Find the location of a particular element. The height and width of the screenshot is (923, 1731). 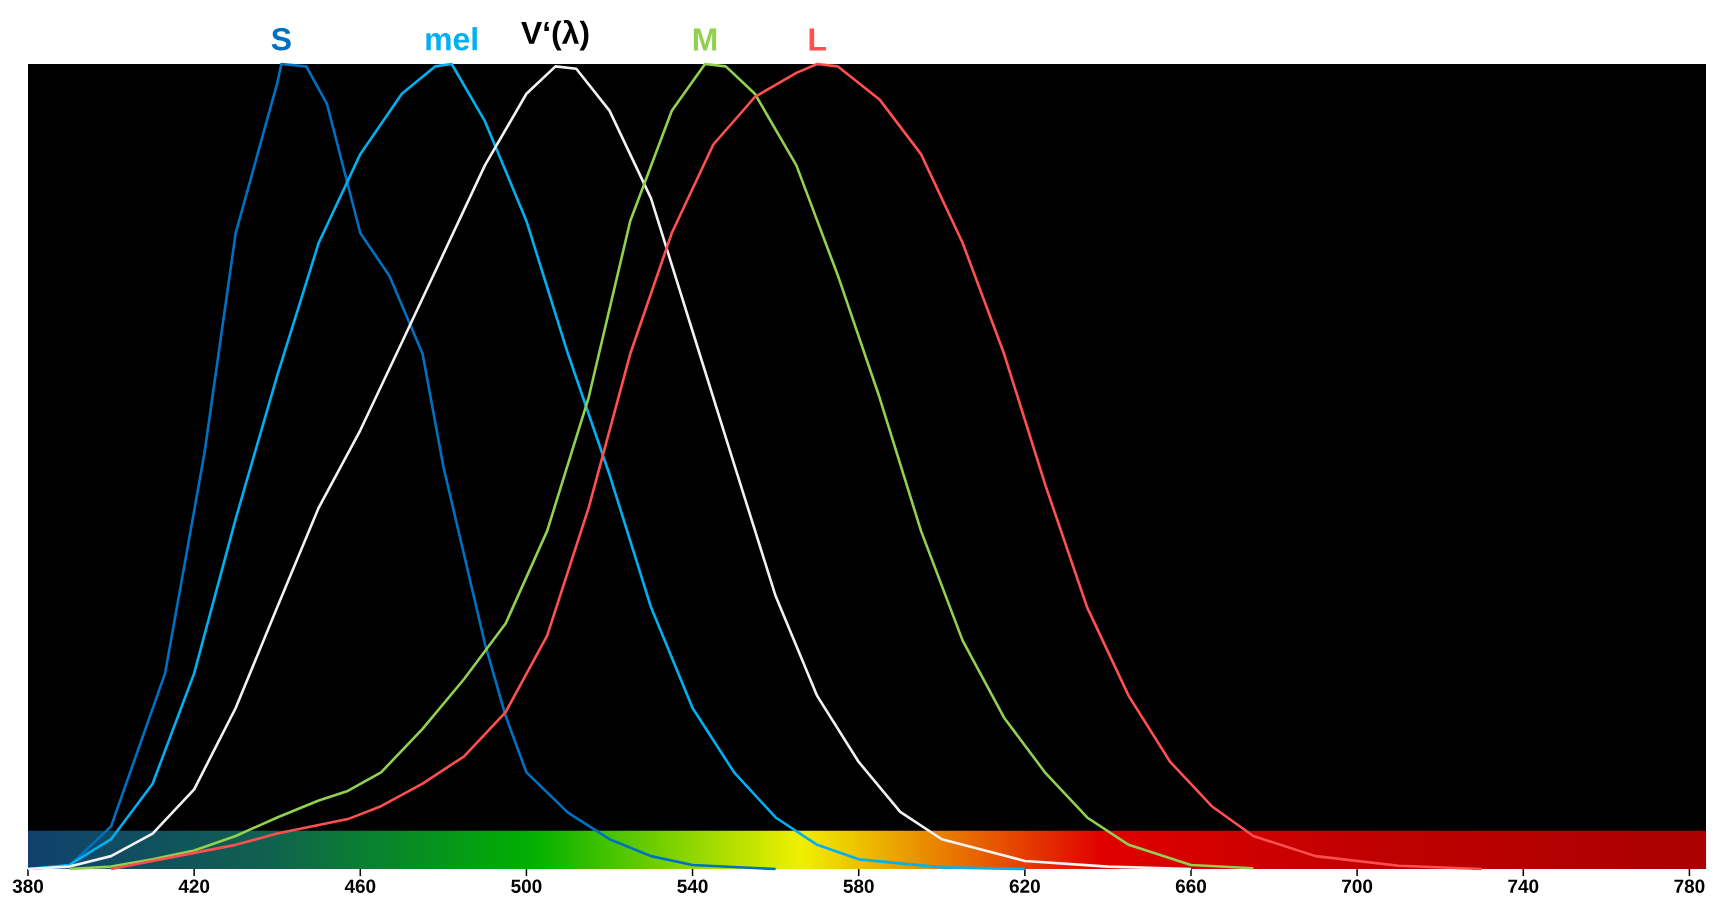

series-label: L is located at coordinates (817, 39).